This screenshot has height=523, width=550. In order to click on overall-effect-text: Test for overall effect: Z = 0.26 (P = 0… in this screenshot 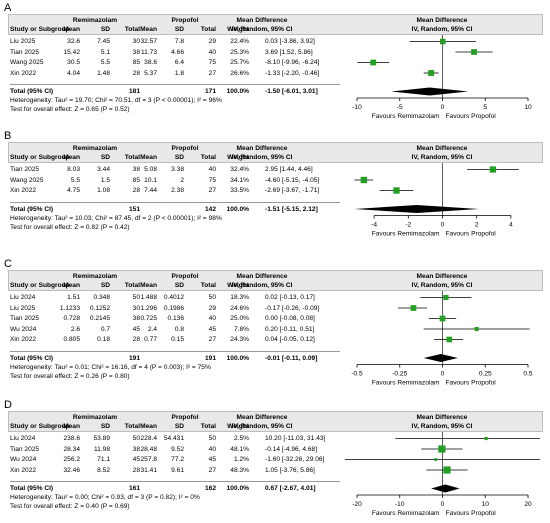, I will do `click(70, 376)`.